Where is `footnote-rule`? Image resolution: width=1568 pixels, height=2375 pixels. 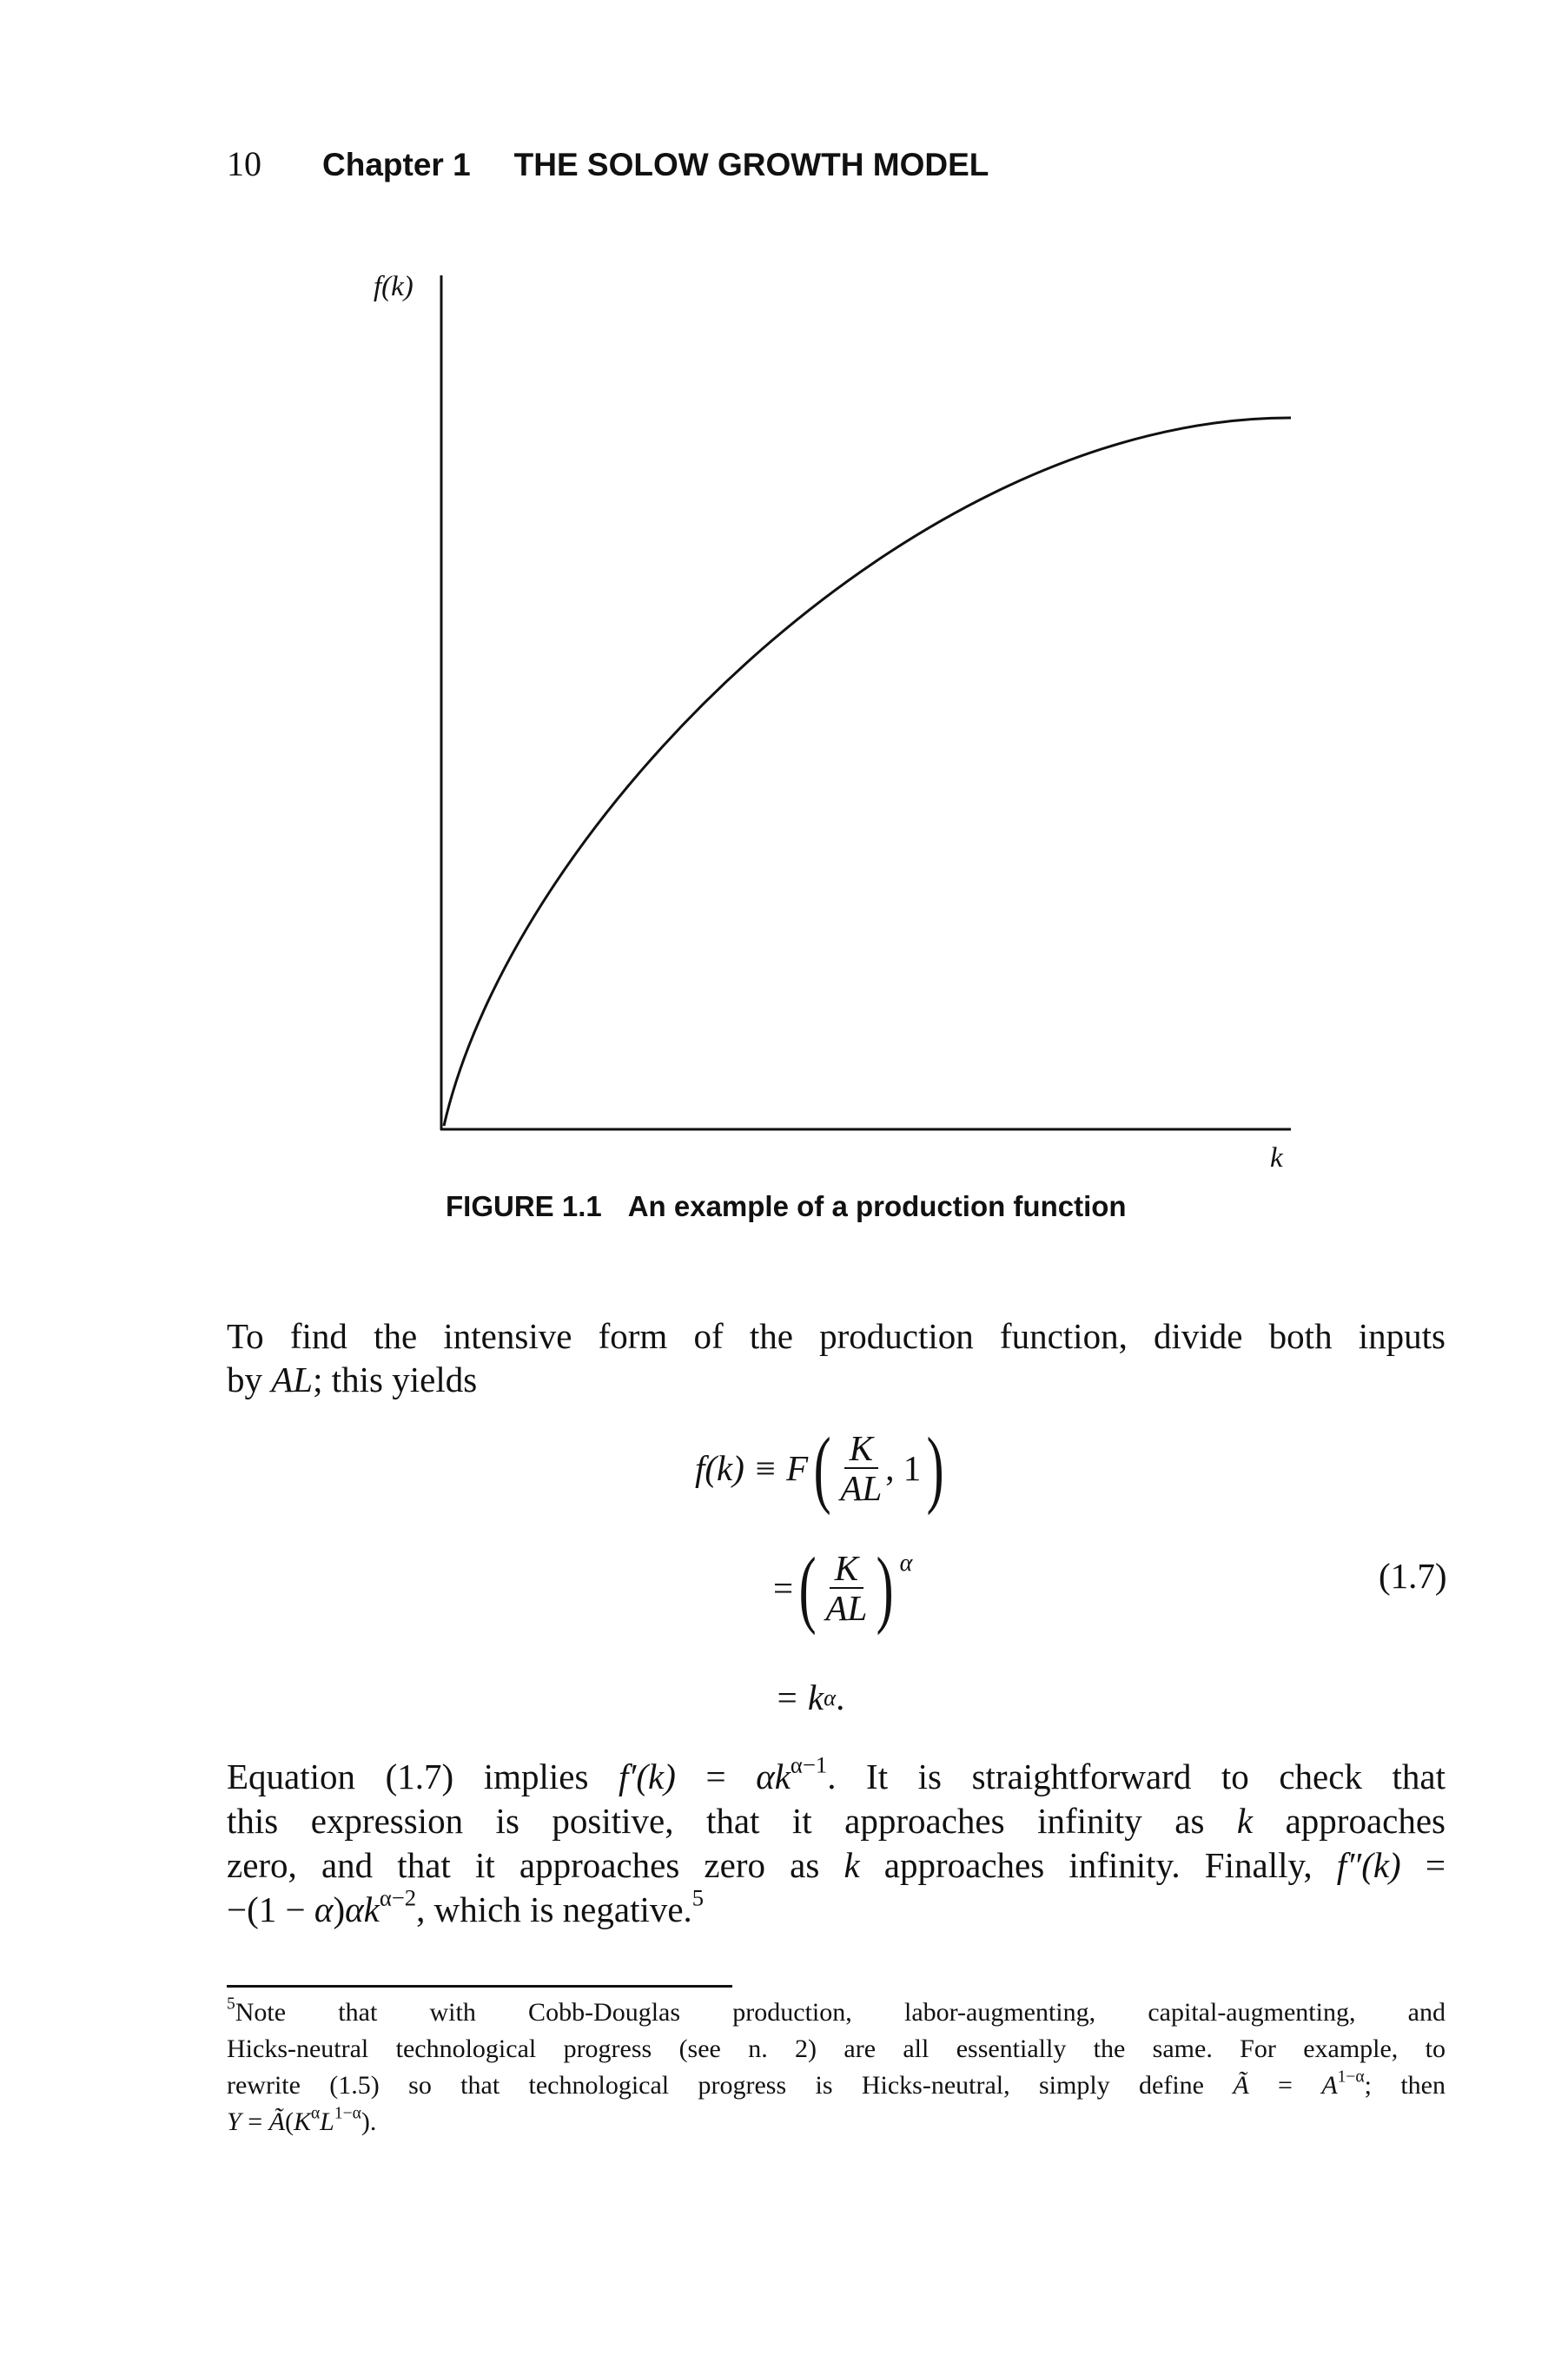 footnote-rule is located at coordinates (479, 1986).